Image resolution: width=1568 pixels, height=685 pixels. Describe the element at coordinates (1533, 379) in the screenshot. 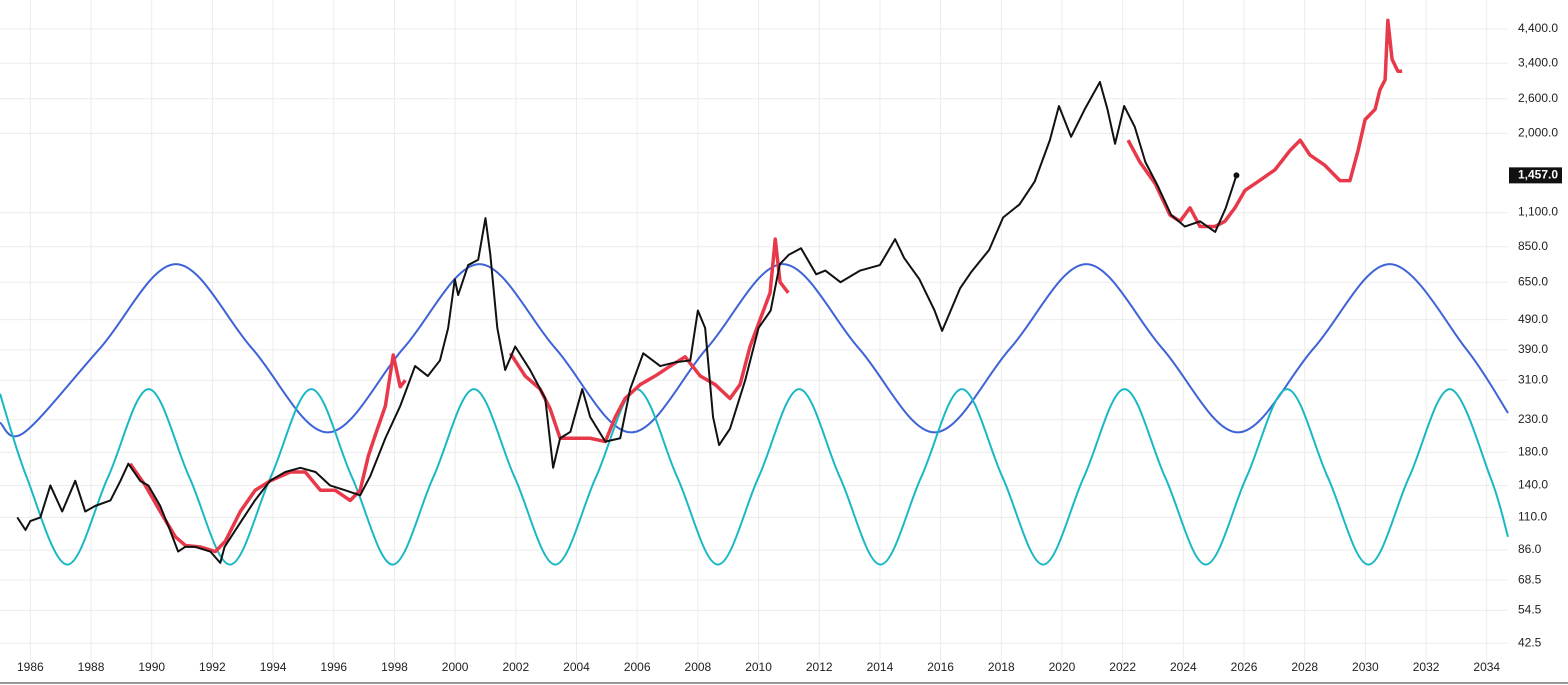

I see `y-tick-label: 310.0` at that location.